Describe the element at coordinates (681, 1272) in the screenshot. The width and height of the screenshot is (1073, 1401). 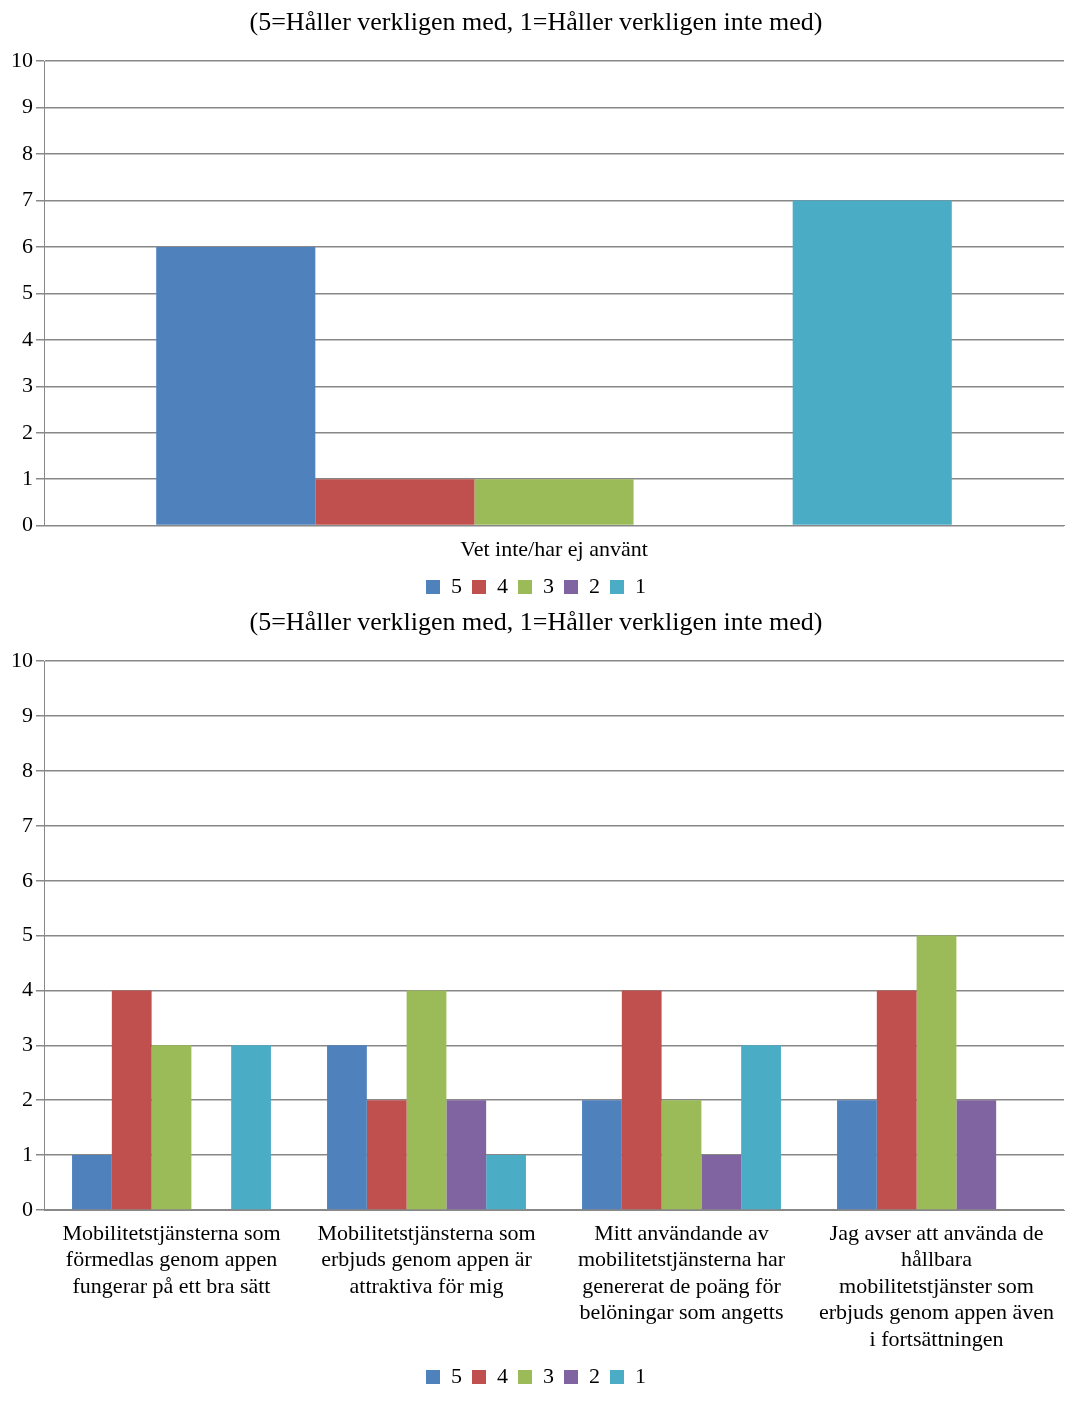
I see `x-tick-label: Mitt användande av mobilitetstjänsterna har genererat de poäng för belöningar som angetts` at that location.